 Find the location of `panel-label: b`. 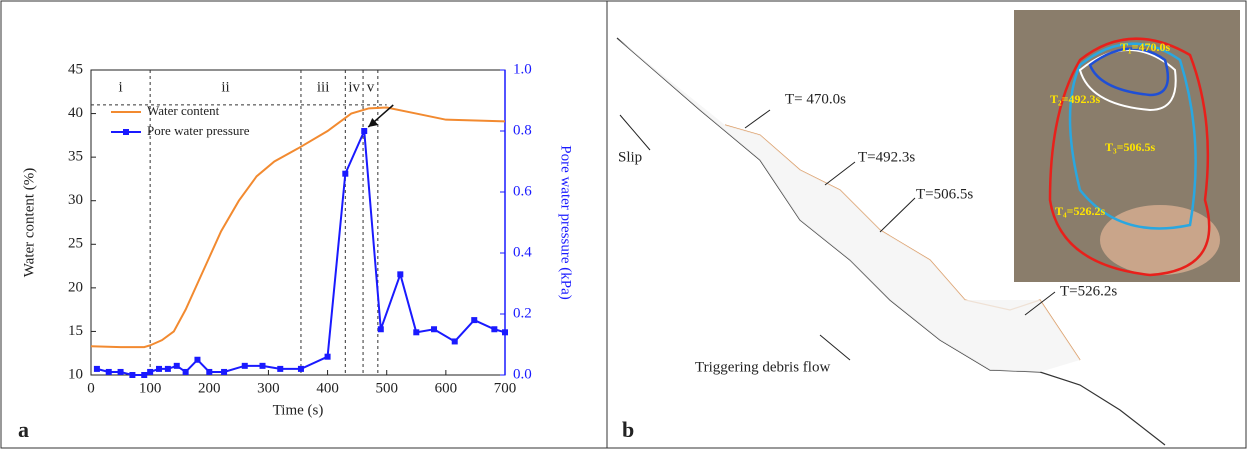

panel-label: b is located at coordinates (628, 429).